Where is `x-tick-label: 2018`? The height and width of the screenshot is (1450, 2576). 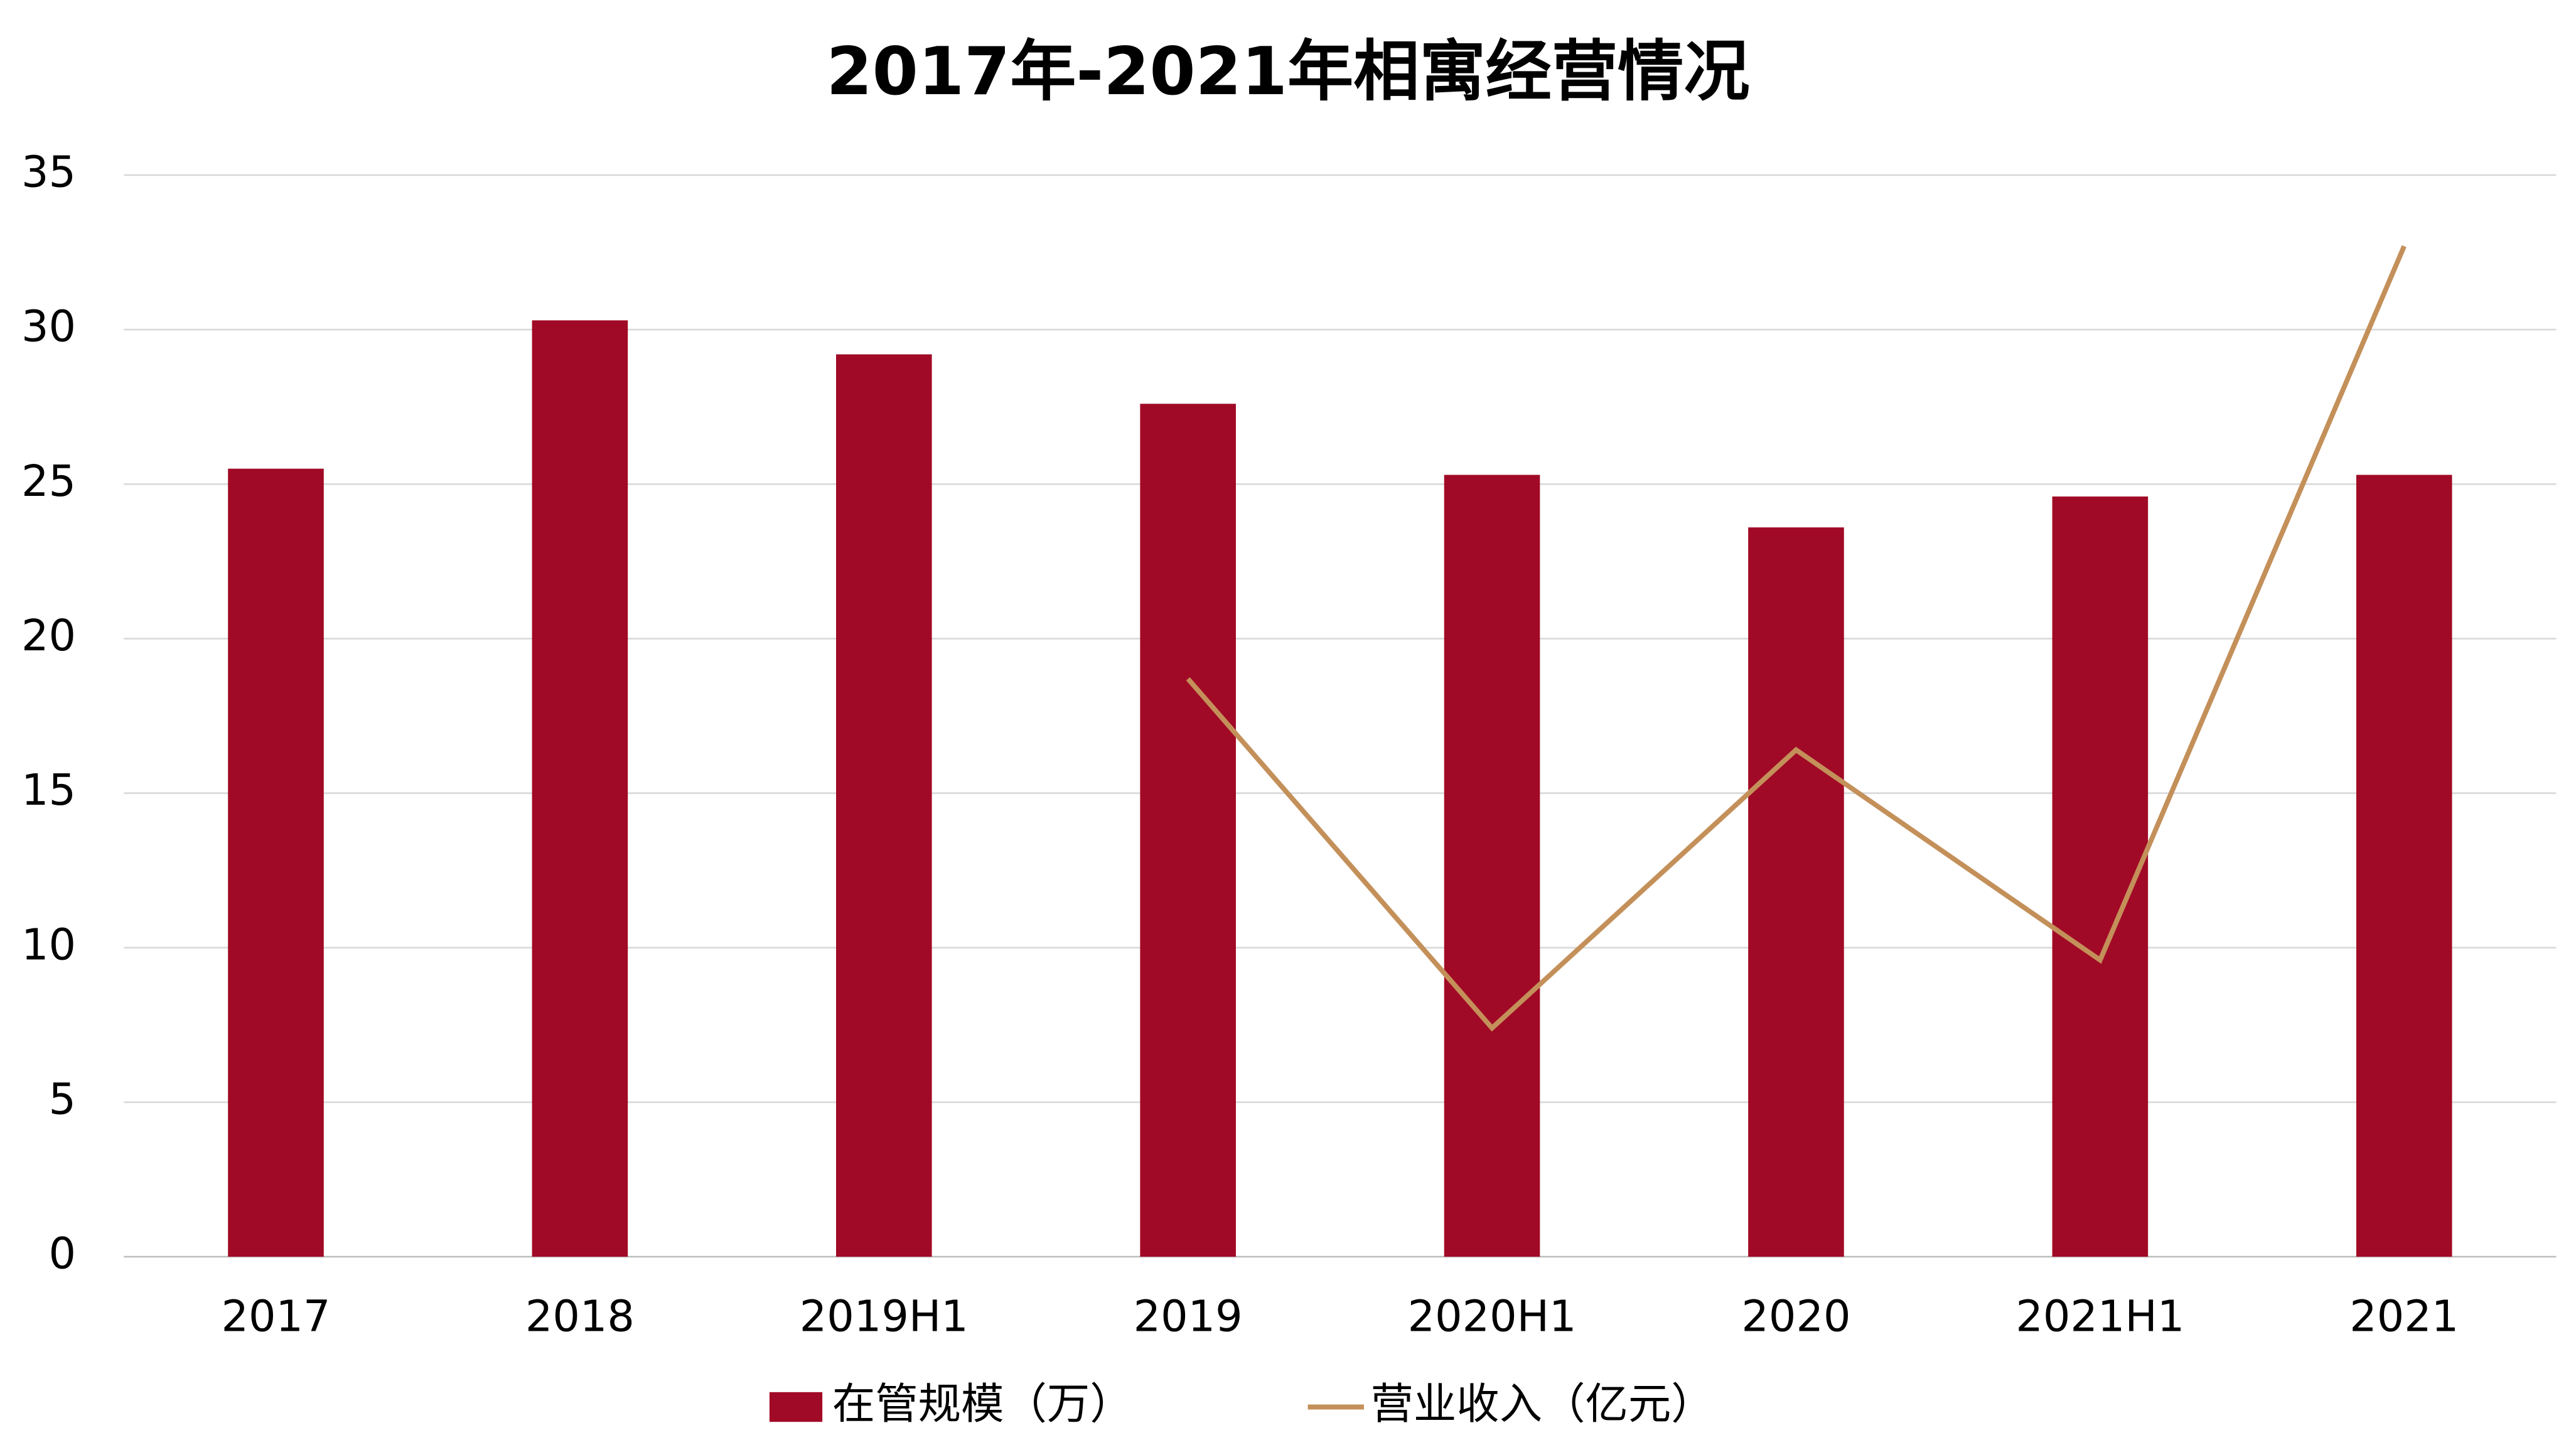 x-tick-label: 2018 is located at coordinates (580, 1317).